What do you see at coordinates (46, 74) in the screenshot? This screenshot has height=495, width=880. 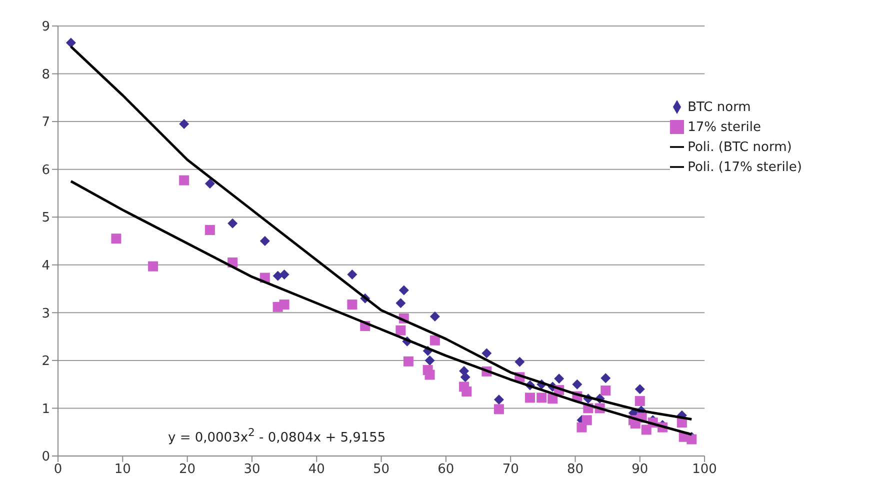 I see `y-tick-label: 8` at bounding box center [46, 74].